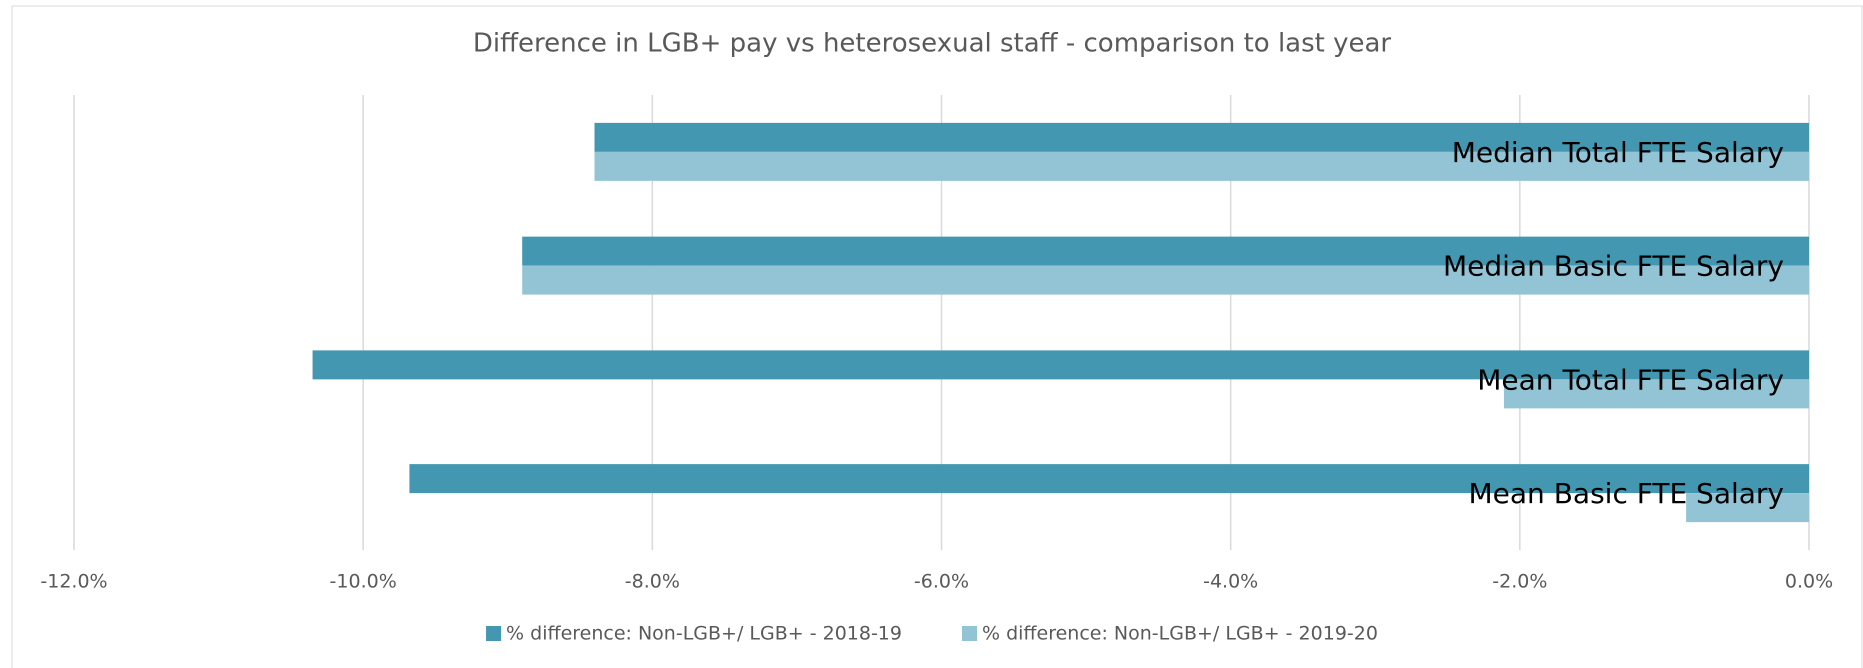 Image resolution: width=1863 pixels, height=668 pixels. I want to click on x-tick-label: -10.0%, so click(363, 582).